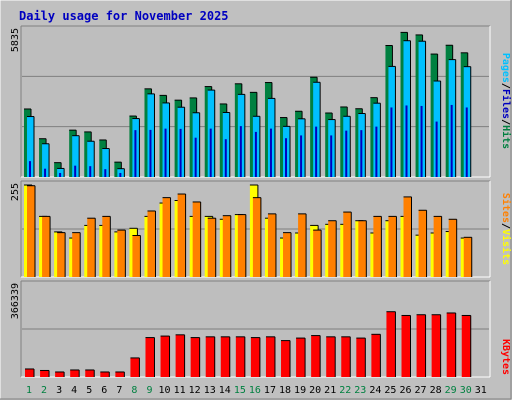 The width and height of the screenshot is (512, 400). What do you see at coordinates (119, 390) in the screenshot?
I see `day-label-7: 7` at bounding box center [119, 390].